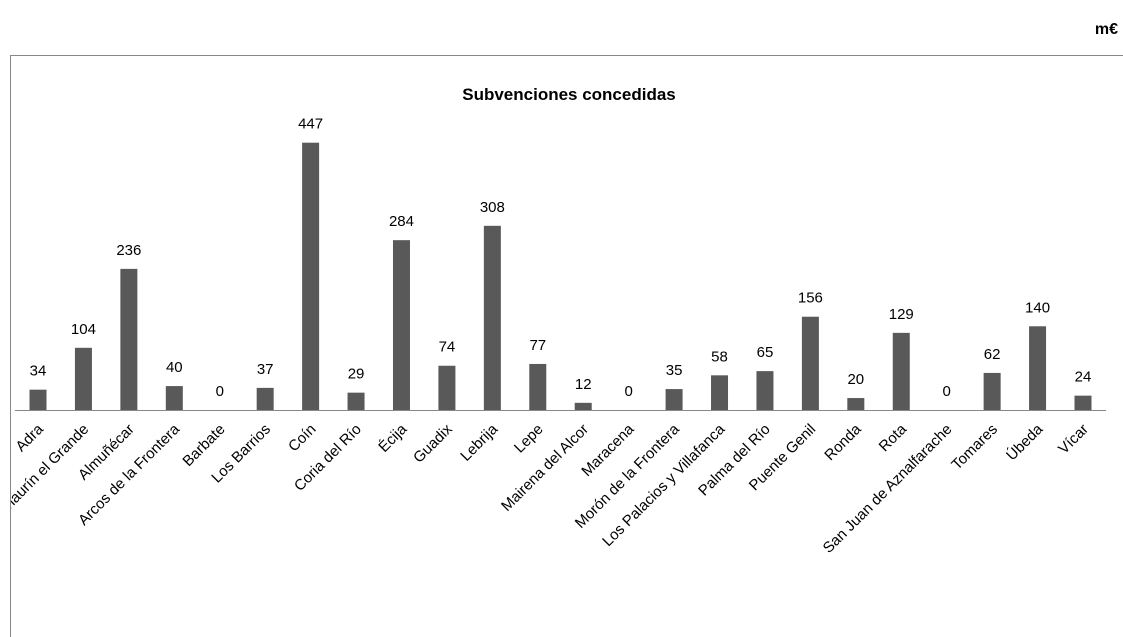  I want to click on data-label: 74, so click(447, 347).